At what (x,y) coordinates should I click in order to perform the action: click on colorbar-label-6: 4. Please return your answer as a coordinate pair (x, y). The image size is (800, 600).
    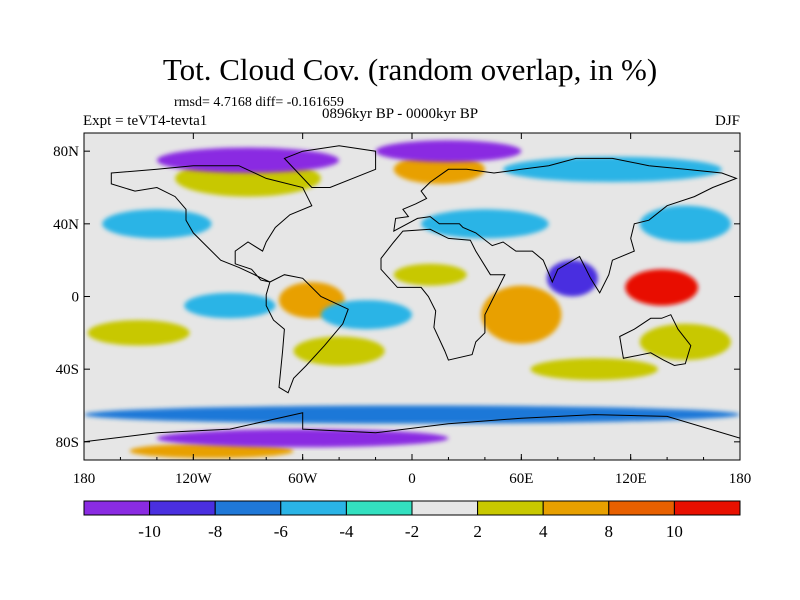
    Looking at the image, I should click on (543, 531).